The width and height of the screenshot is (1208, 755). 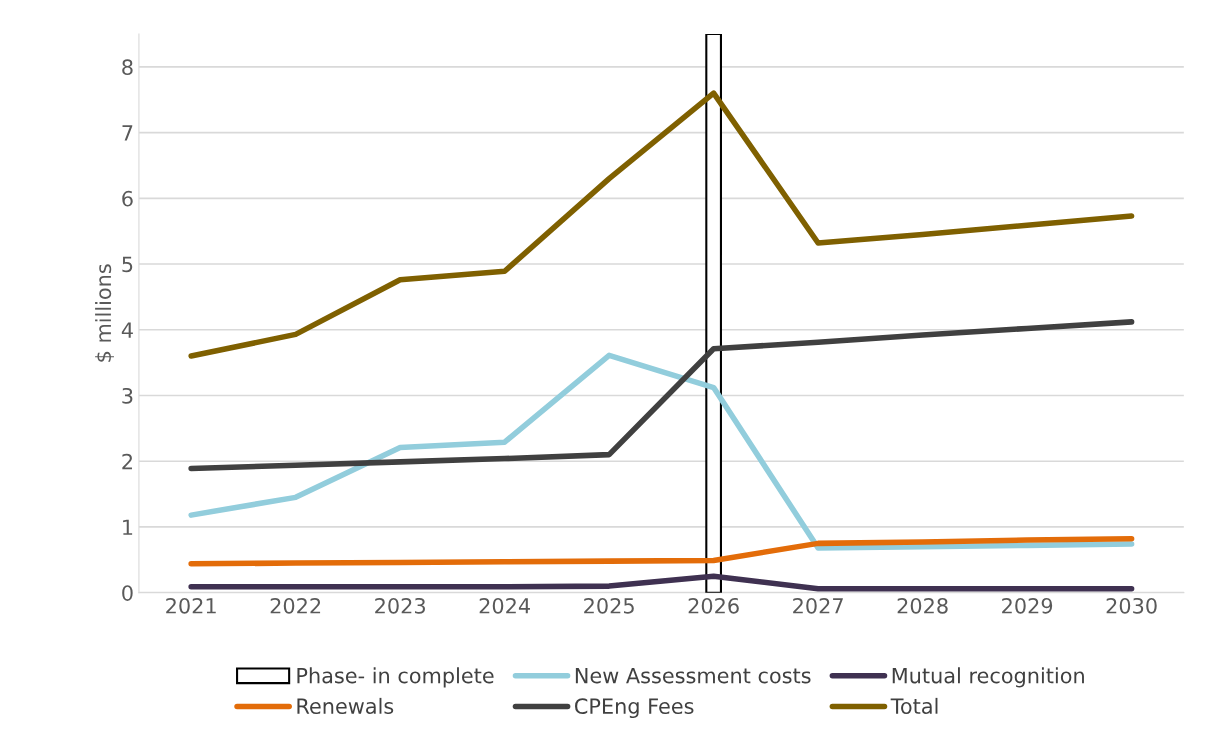 I want to click on x-tick-label: 2030, so click(x=1131, y=605).